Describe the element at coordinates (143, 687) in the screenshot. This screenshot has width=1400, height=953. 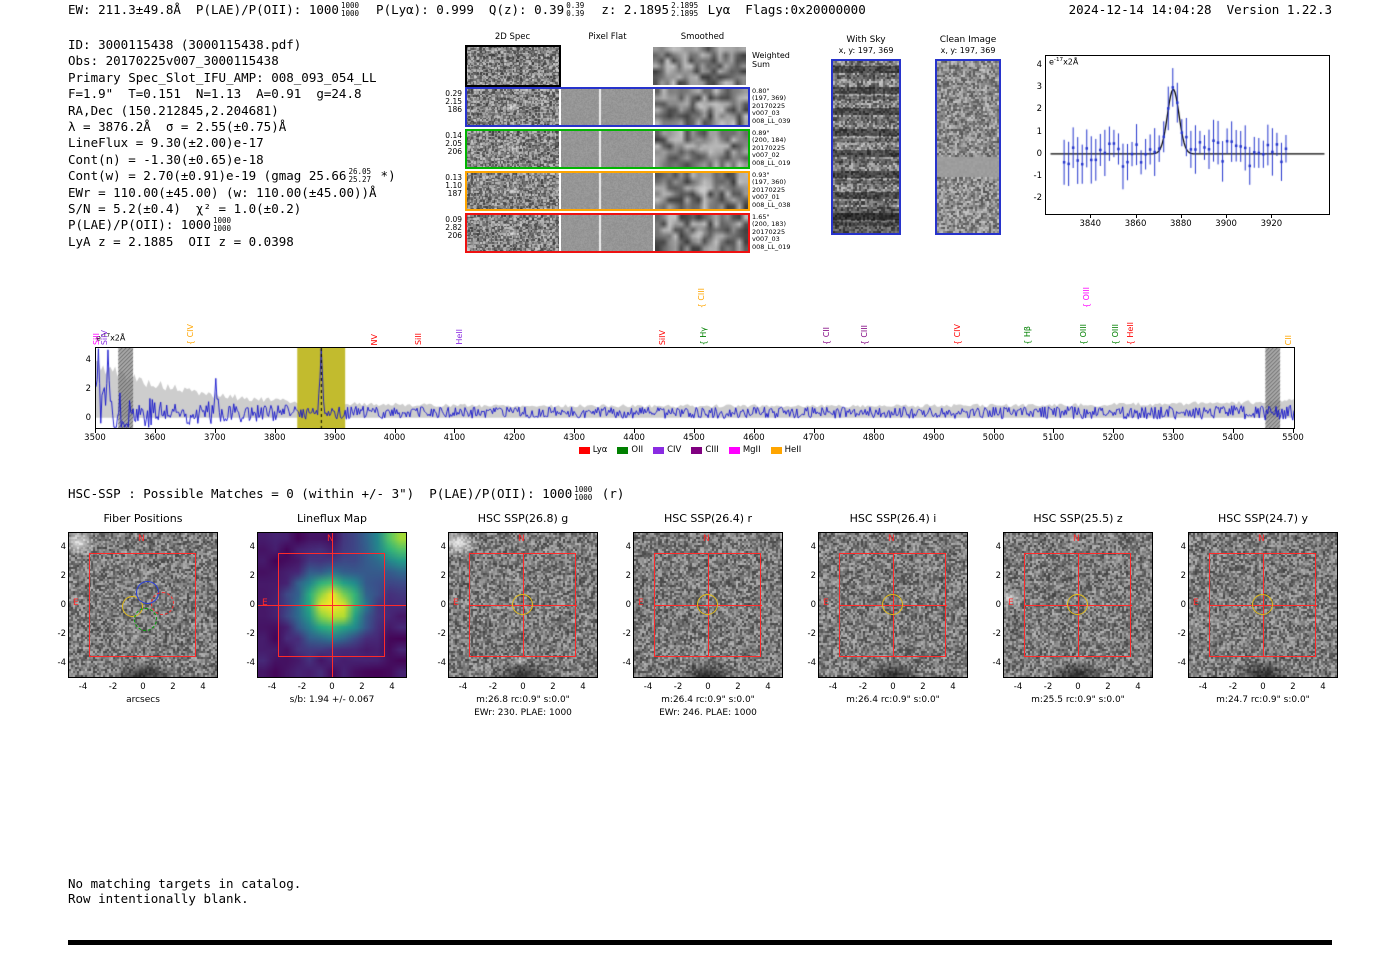
I see `x-tick-label: 0` at that location.